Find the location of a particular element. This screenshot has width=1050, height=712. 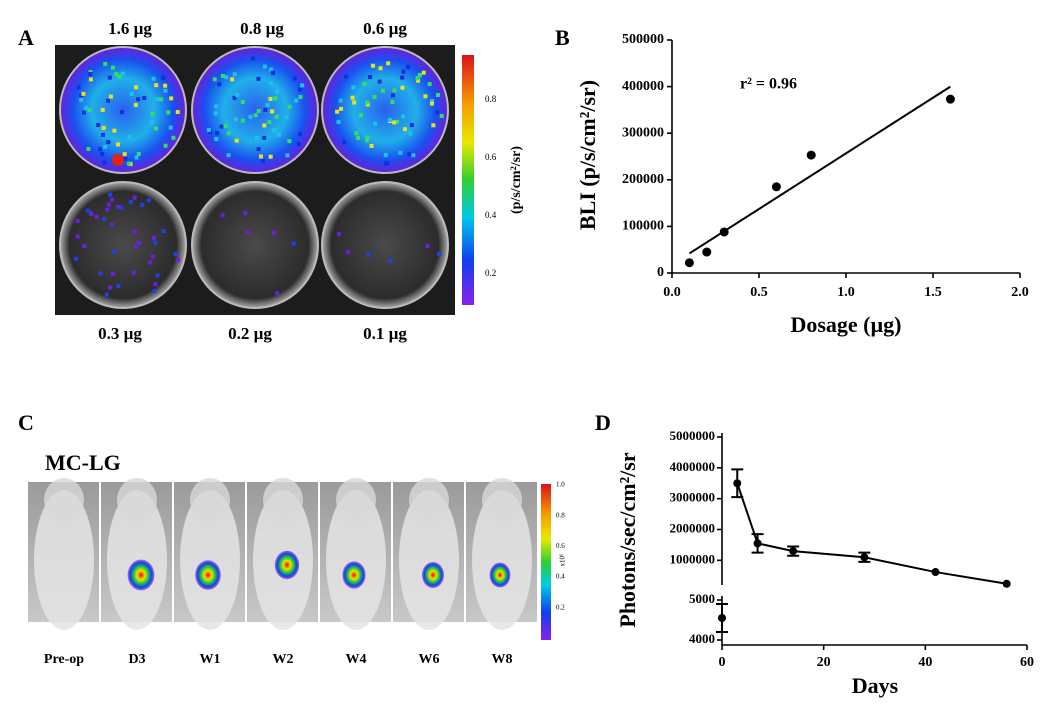

panel-letter: A is located at coordinates (26, 37).